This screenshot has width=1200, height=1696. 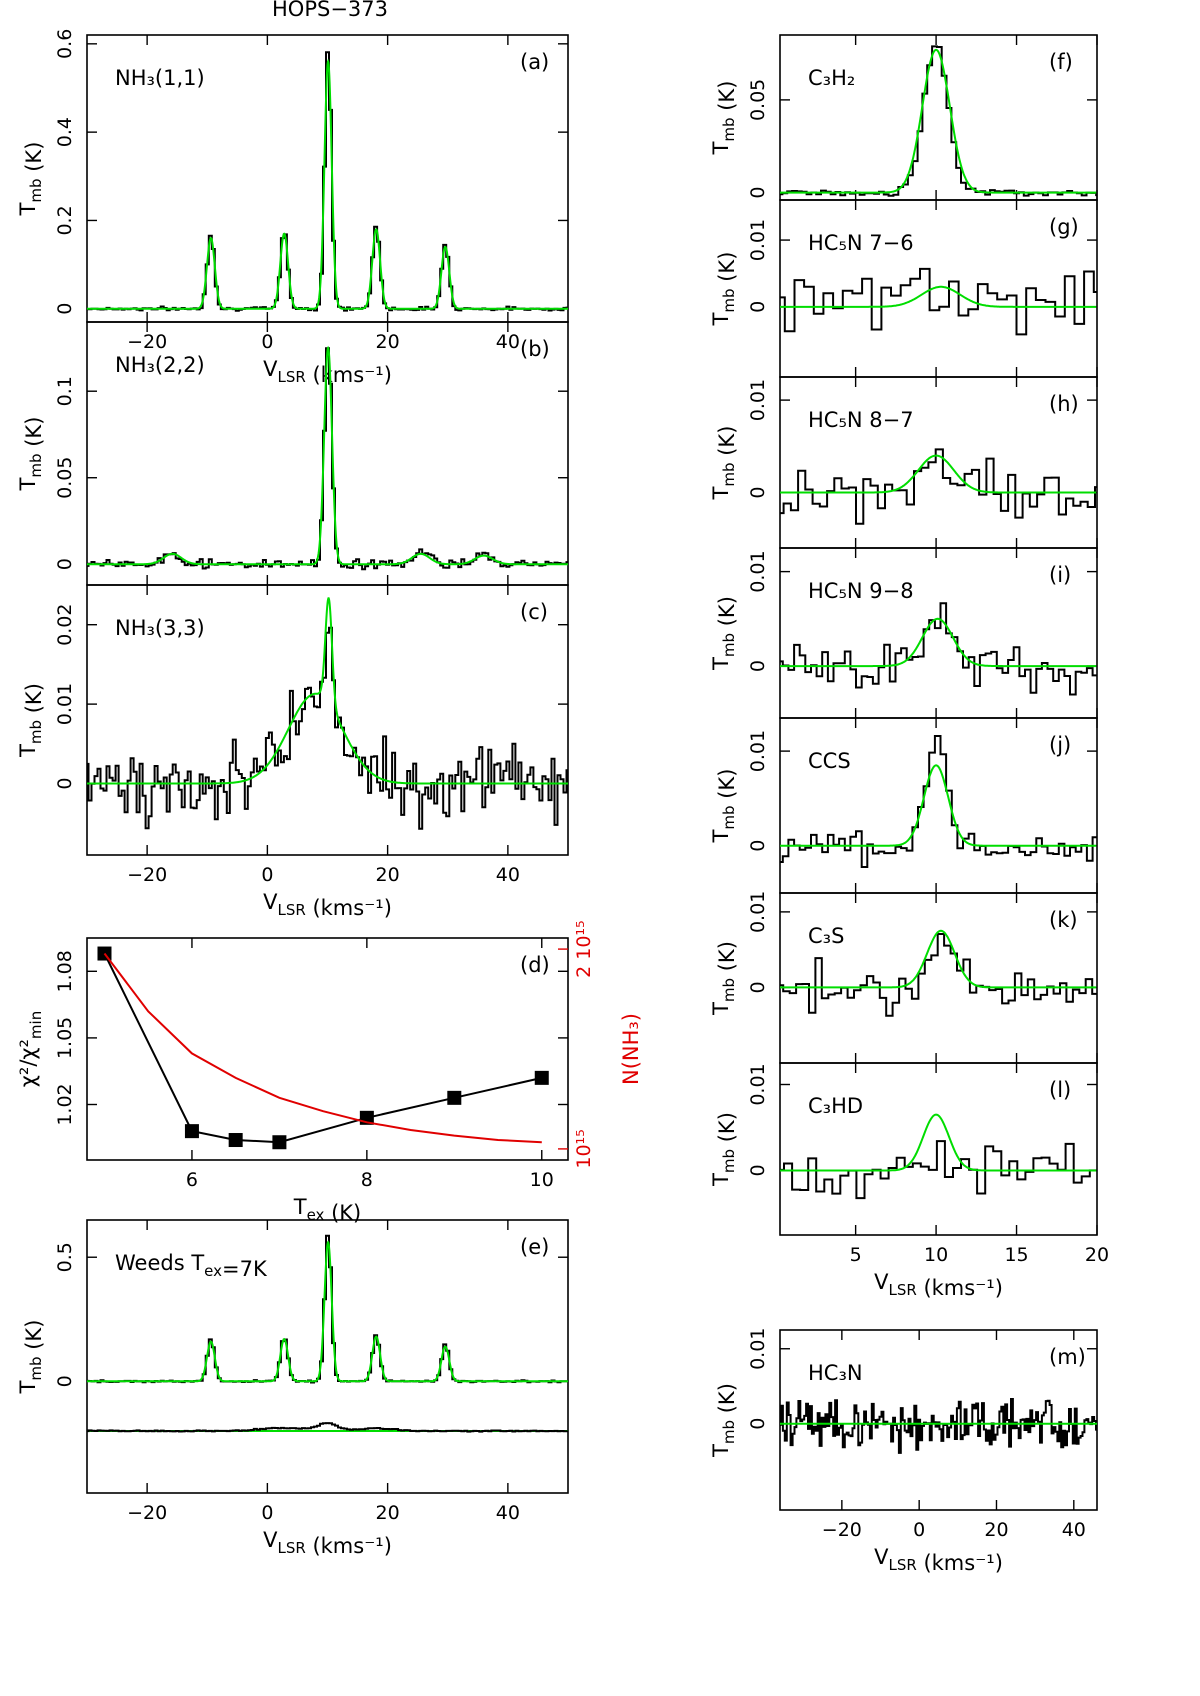 I want to click on xlabel-e: VLSR (kms⁻¹), so click(x=327, y=1543).